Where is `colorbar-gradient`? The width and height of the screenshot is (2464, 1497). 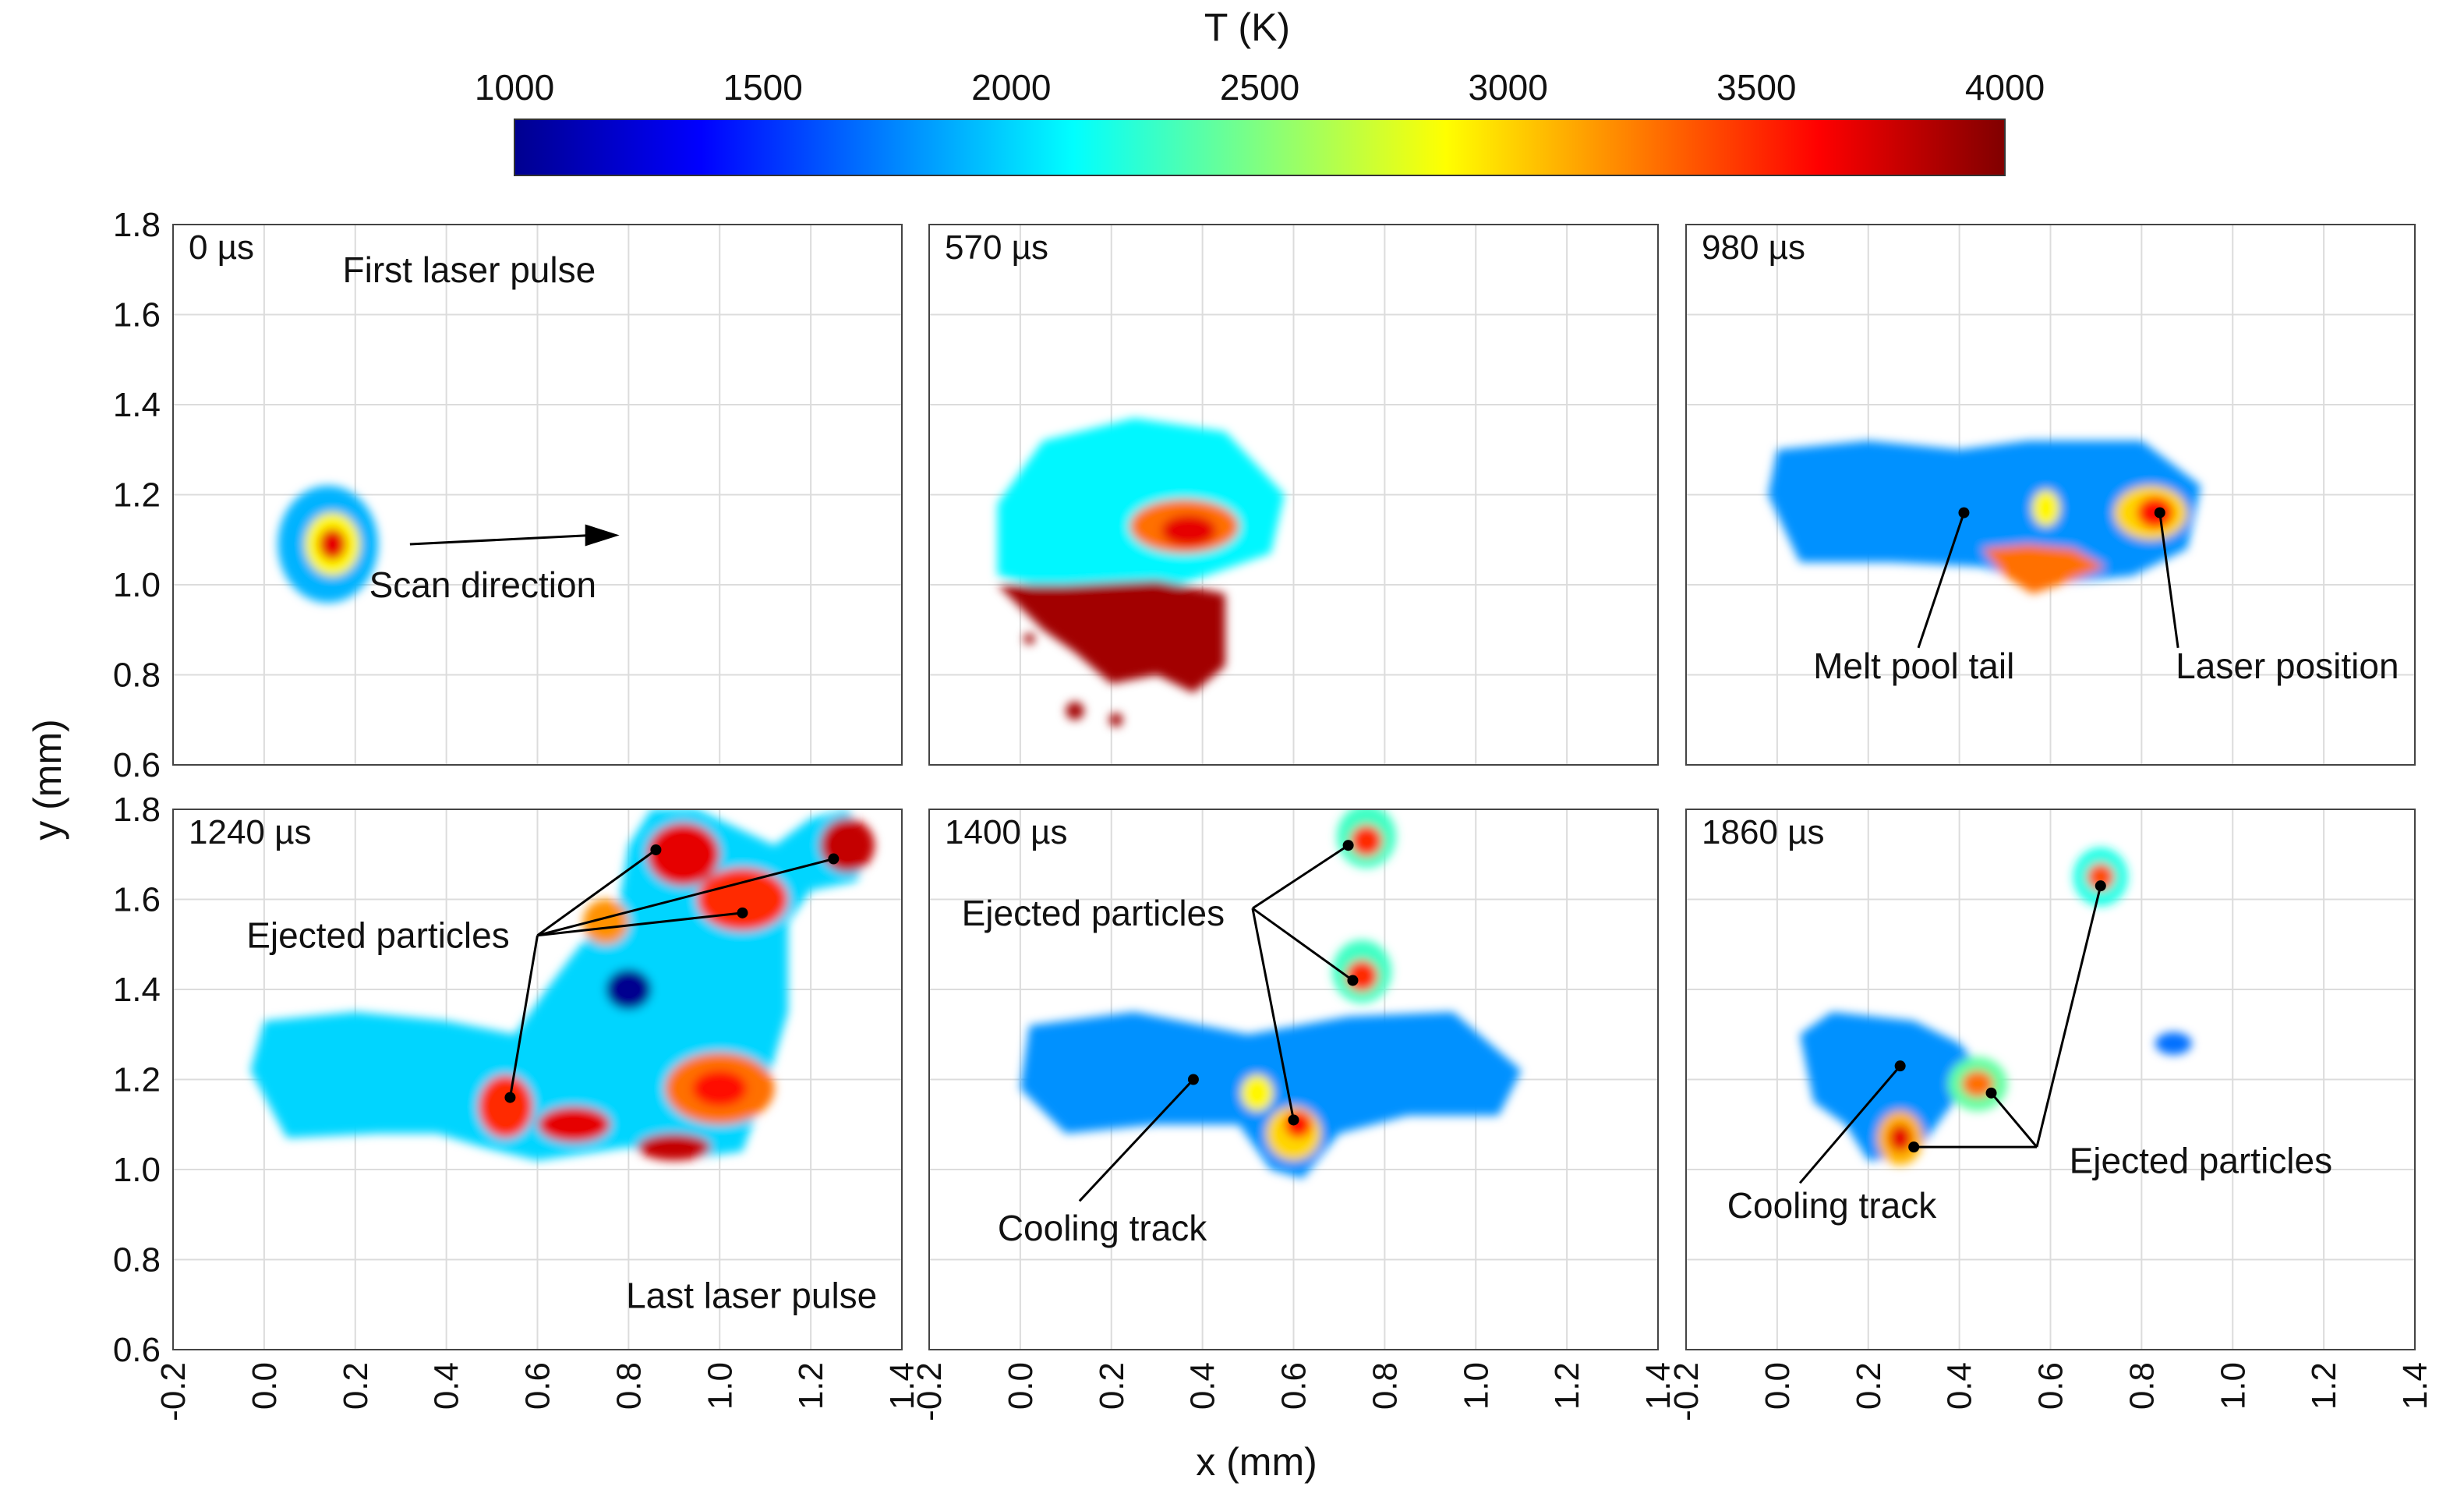
colorbar-gradient is located at coordinates (1260, 147).